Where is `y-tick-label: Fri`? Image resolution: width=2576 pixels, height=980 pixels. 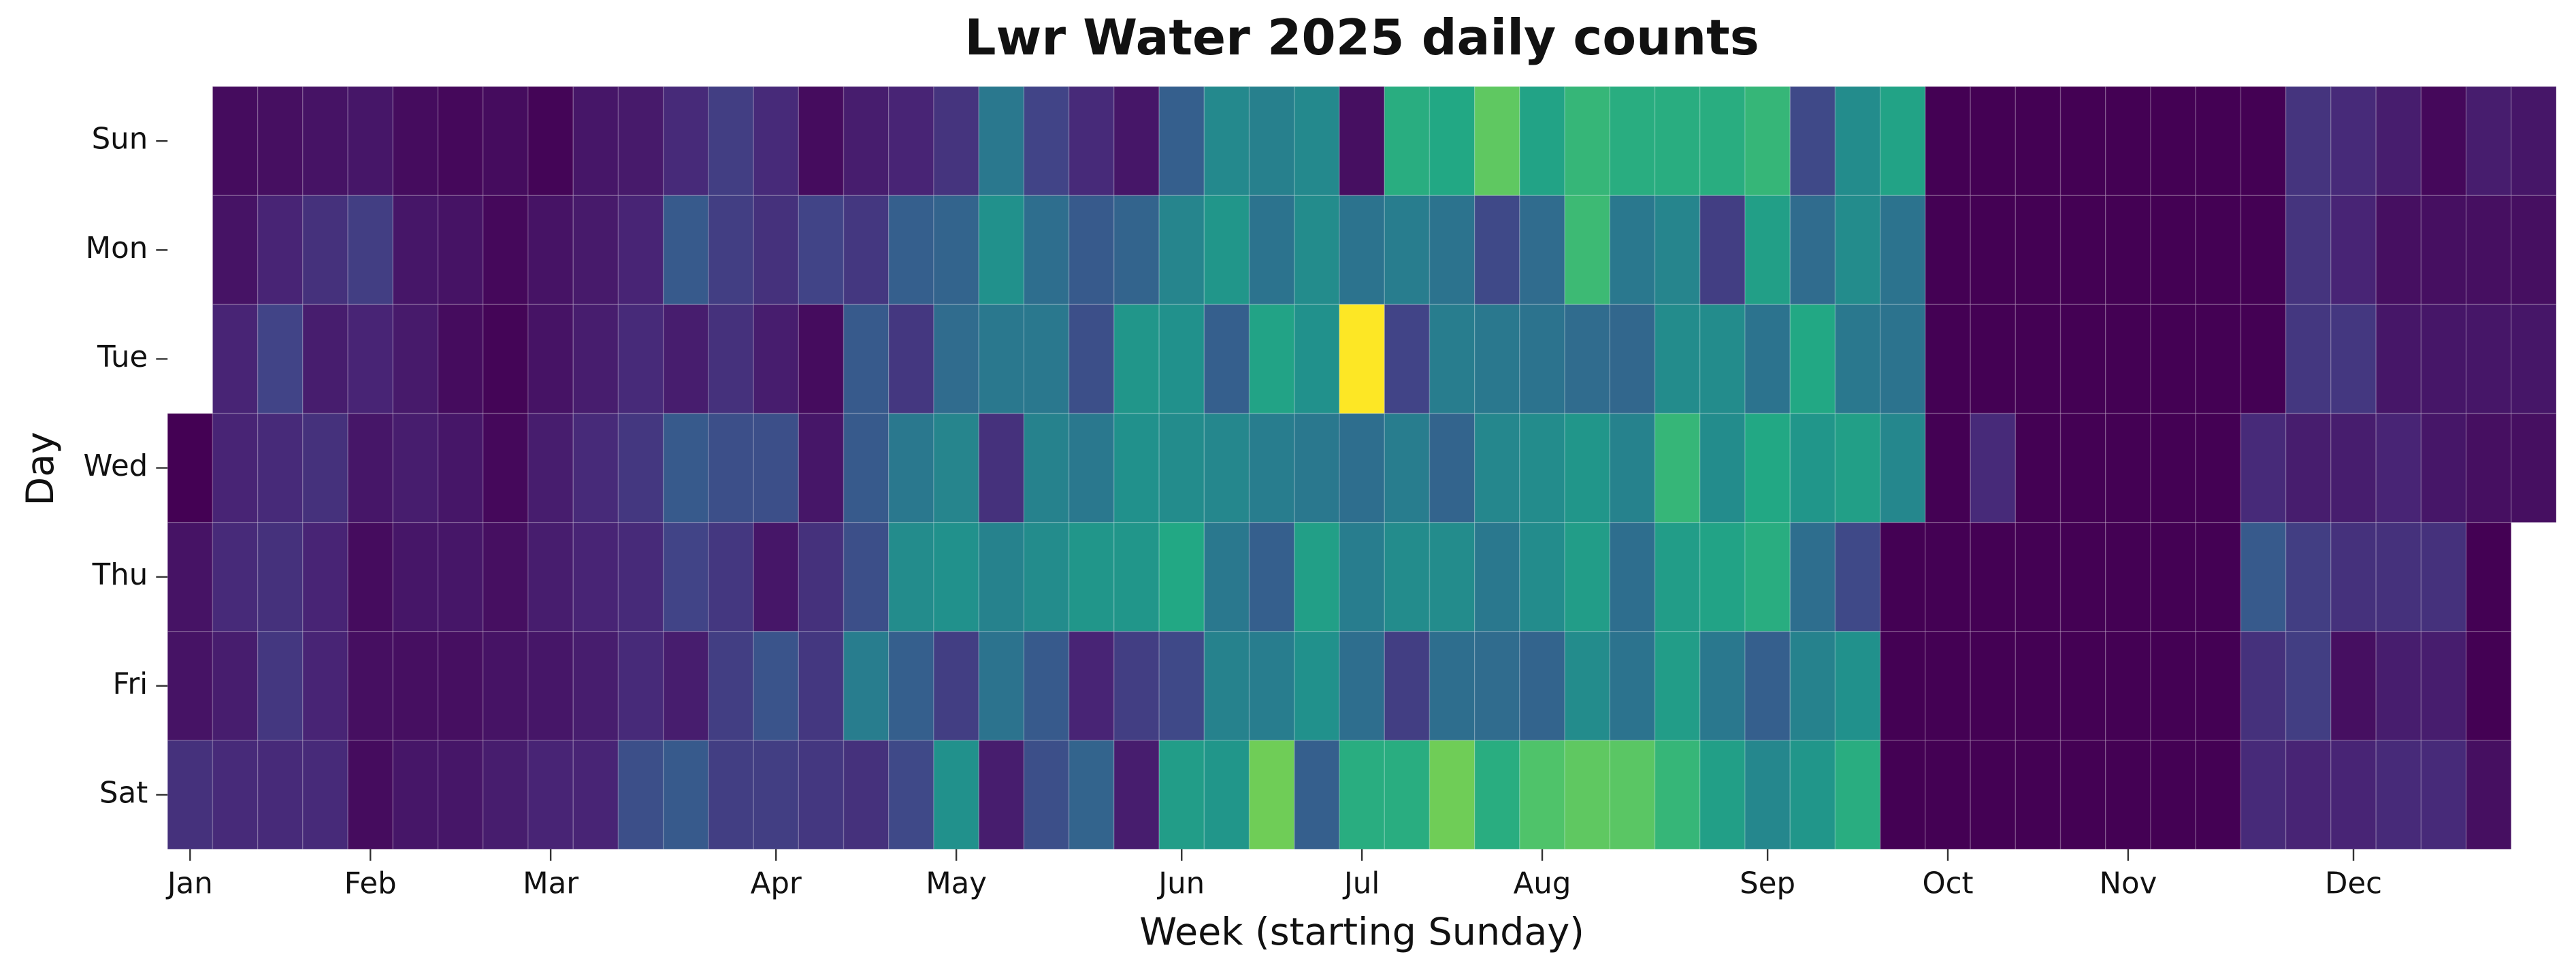
y-tick-label: Fri is located at coordinates (130, 684).